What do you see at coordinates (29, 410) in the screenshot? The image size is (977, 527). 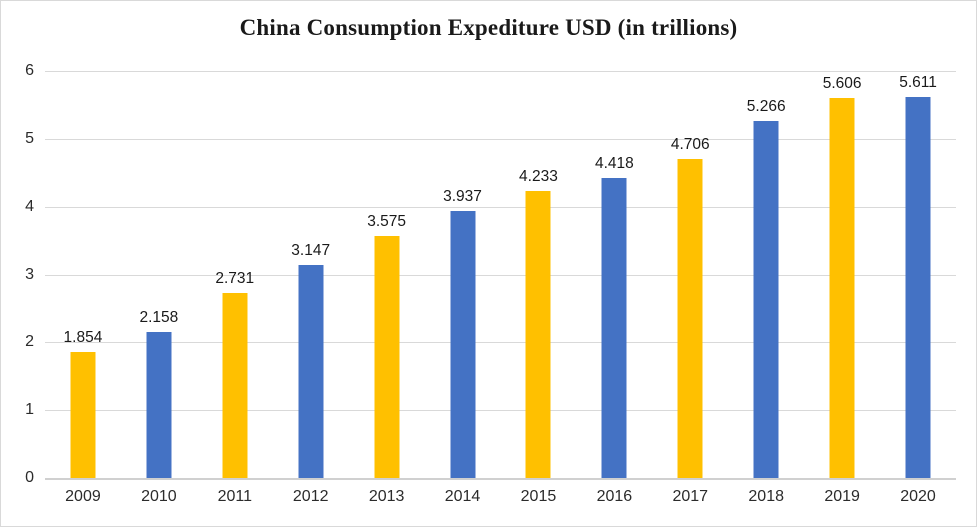 I see `y-axis-tick-label: 1` at bounding box center [29, 410].